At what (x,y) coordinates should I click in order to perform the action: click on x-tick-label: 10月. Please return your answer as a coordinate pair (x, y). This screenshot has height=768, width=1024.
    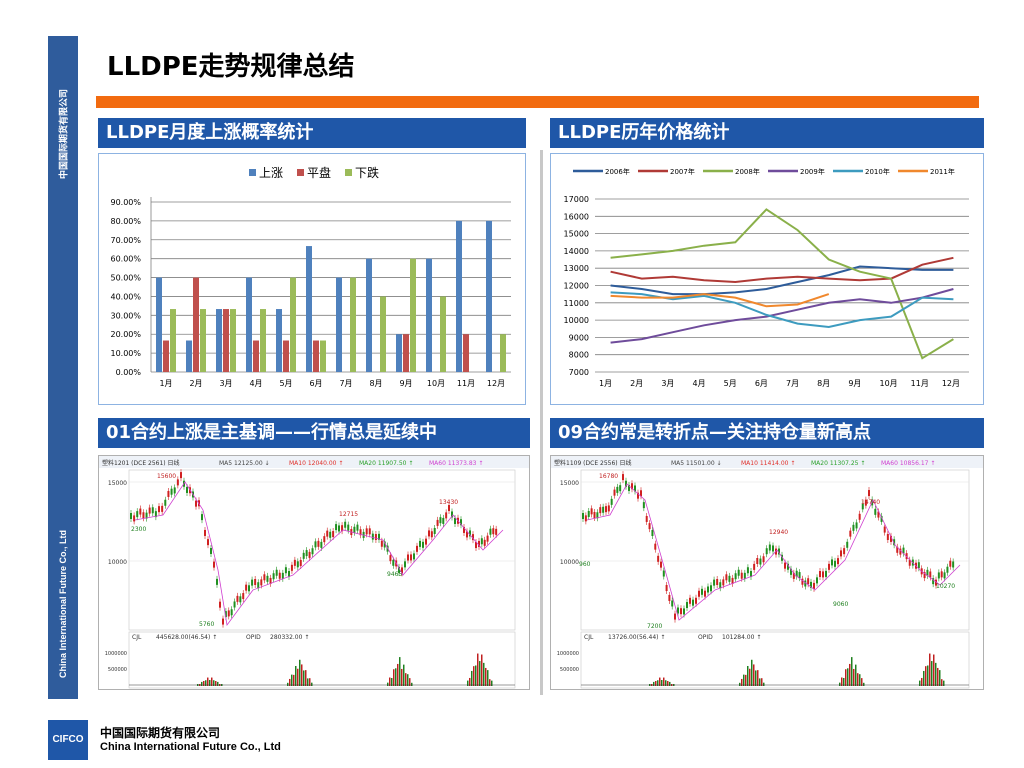
    Looking at the image, I should click on (436, 383).